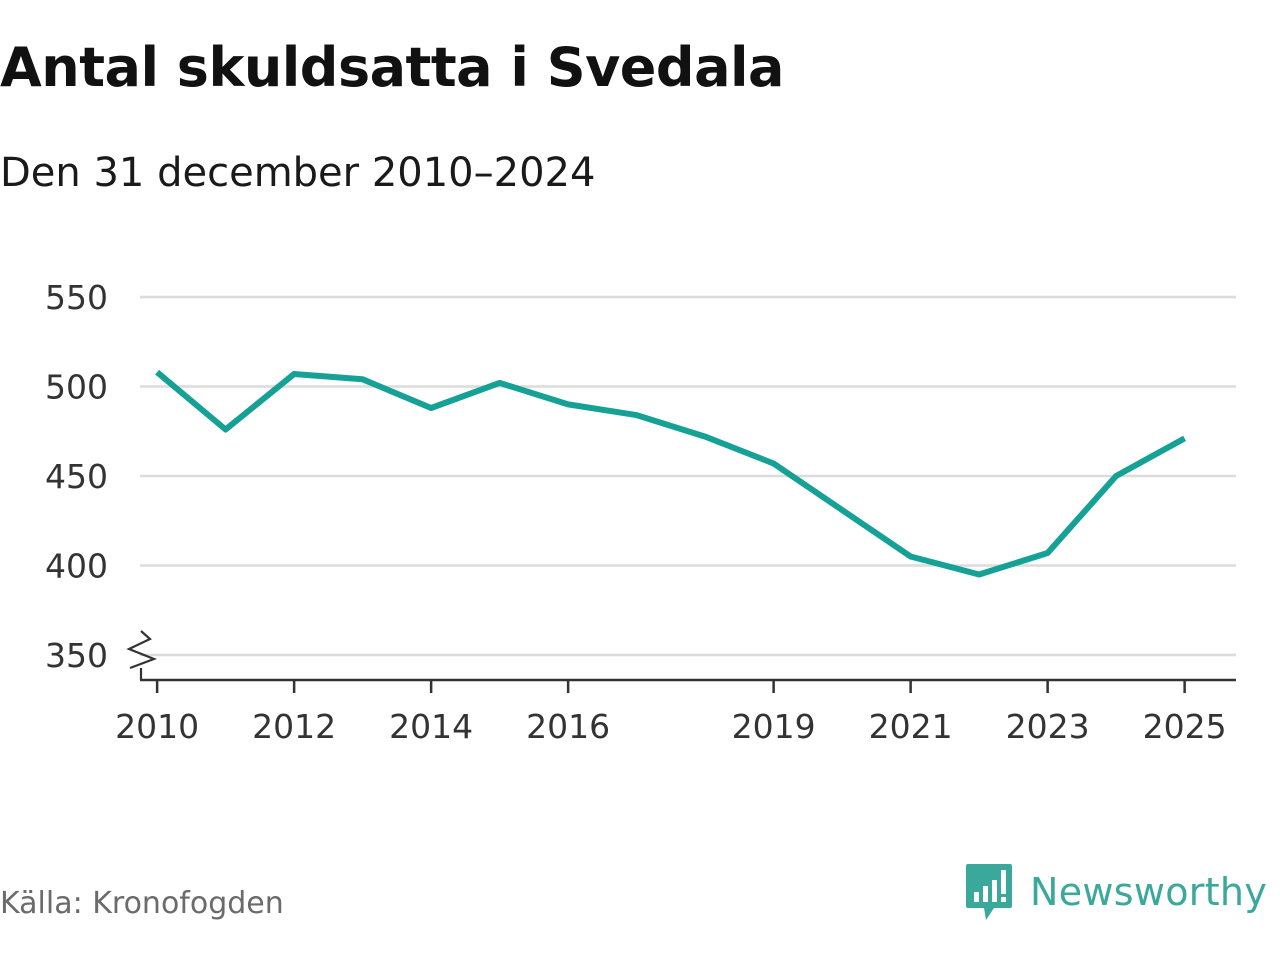  I want to click on y-tick-label: 550, so click(76, 297).